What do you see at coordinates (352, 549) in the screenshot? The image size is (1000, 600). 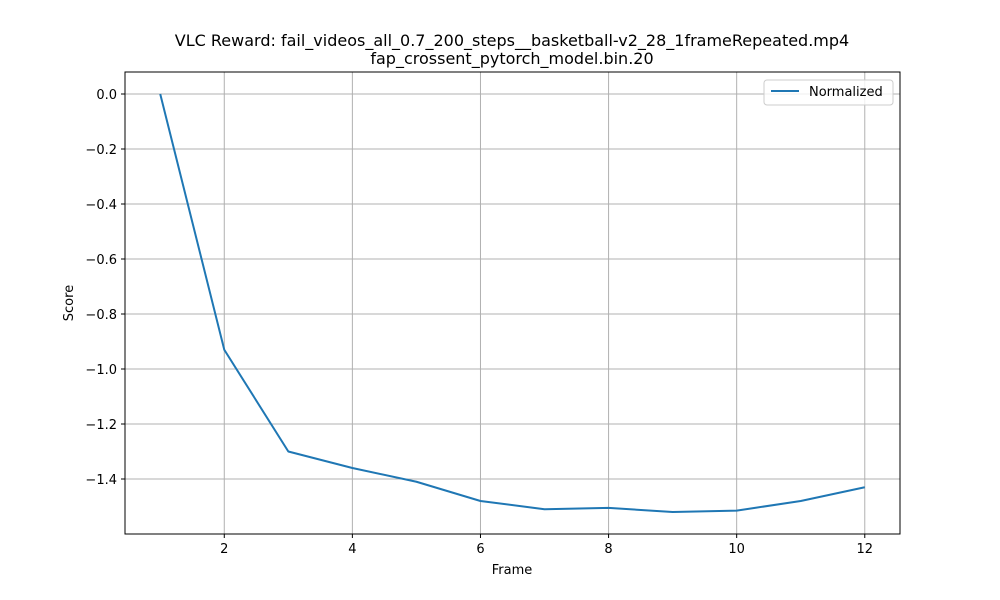 I see `x-tick-label: 4` at bounding box center [352, 549].